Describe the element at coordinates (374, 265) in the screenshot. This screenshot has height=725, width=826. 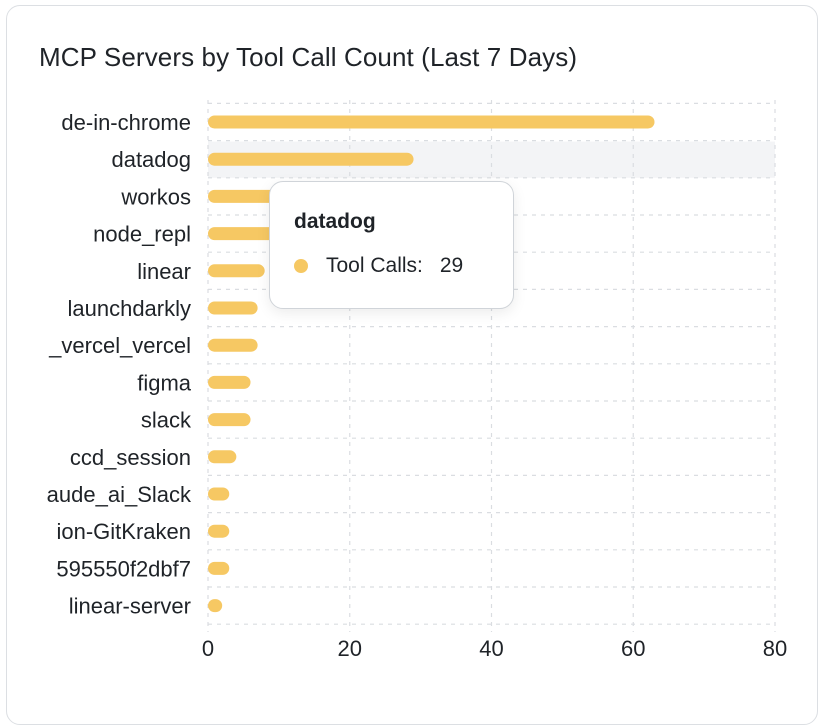
I see `tooltip-series-label: Tool Calls:` at that location.